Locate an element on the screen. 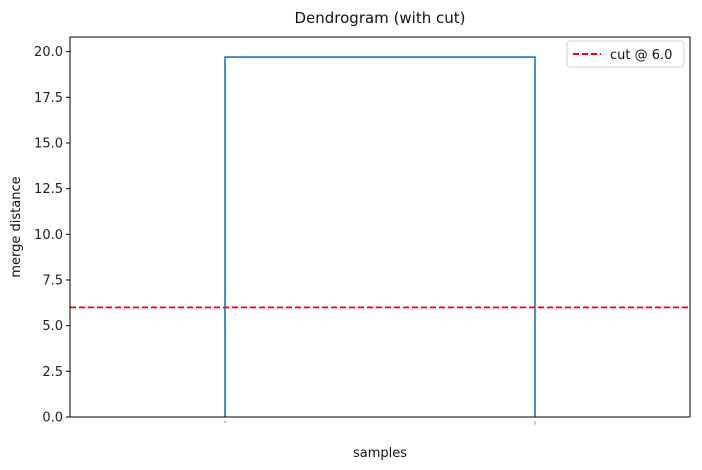 The width and height of the screenshot is (702, 470). legend: cut @ 6.0 is located at coordinates (625, 54).